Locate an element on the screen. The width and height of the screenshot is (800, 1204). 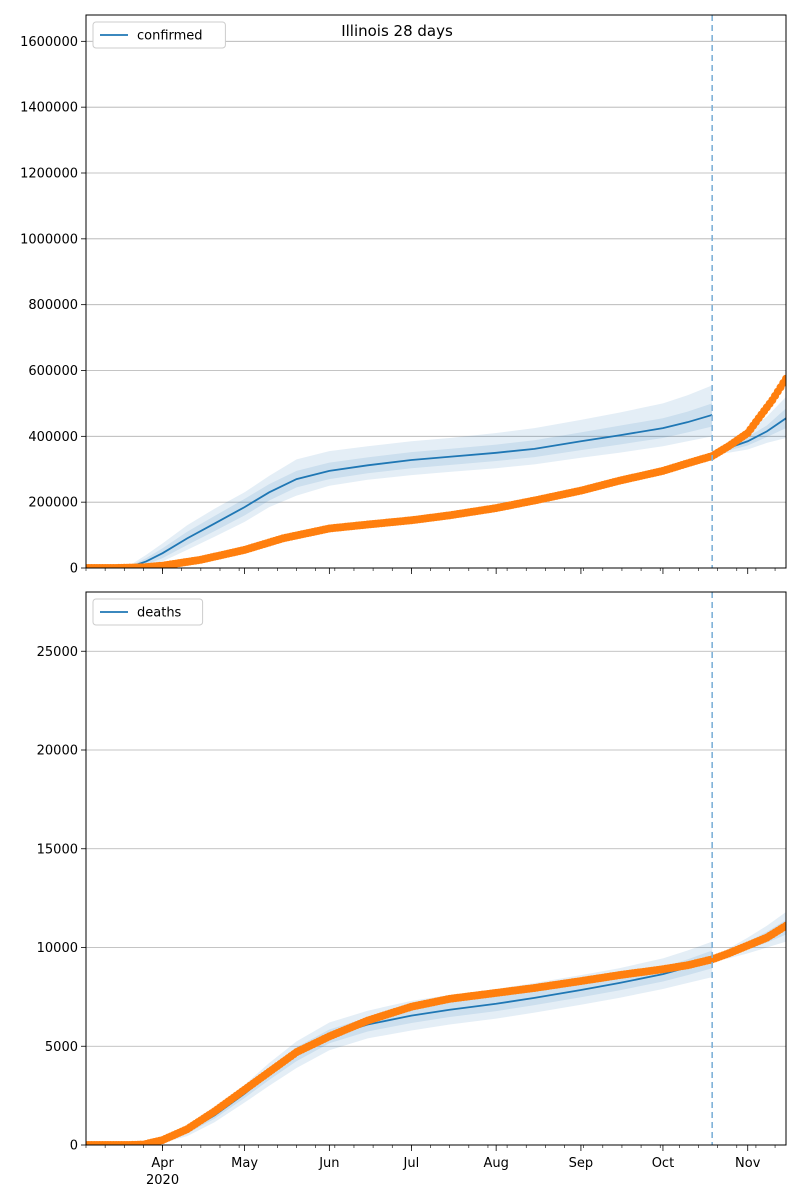
x-tick-label-oct: Oct is located at coordinates (663, 1163).